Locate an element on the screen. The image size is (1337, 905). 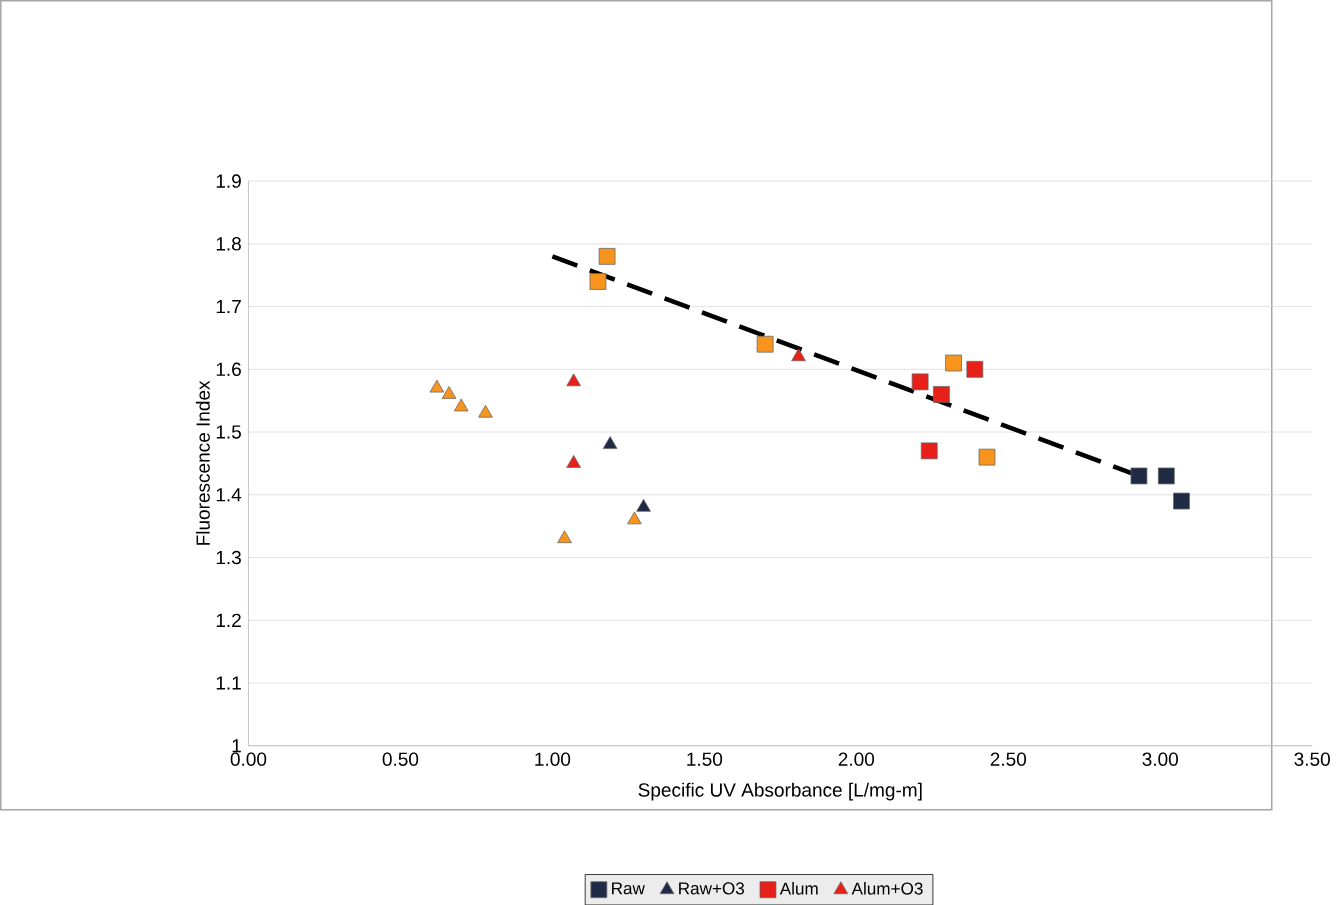
x-tick-label: 3.50 is located at coordinates (1312, 759).